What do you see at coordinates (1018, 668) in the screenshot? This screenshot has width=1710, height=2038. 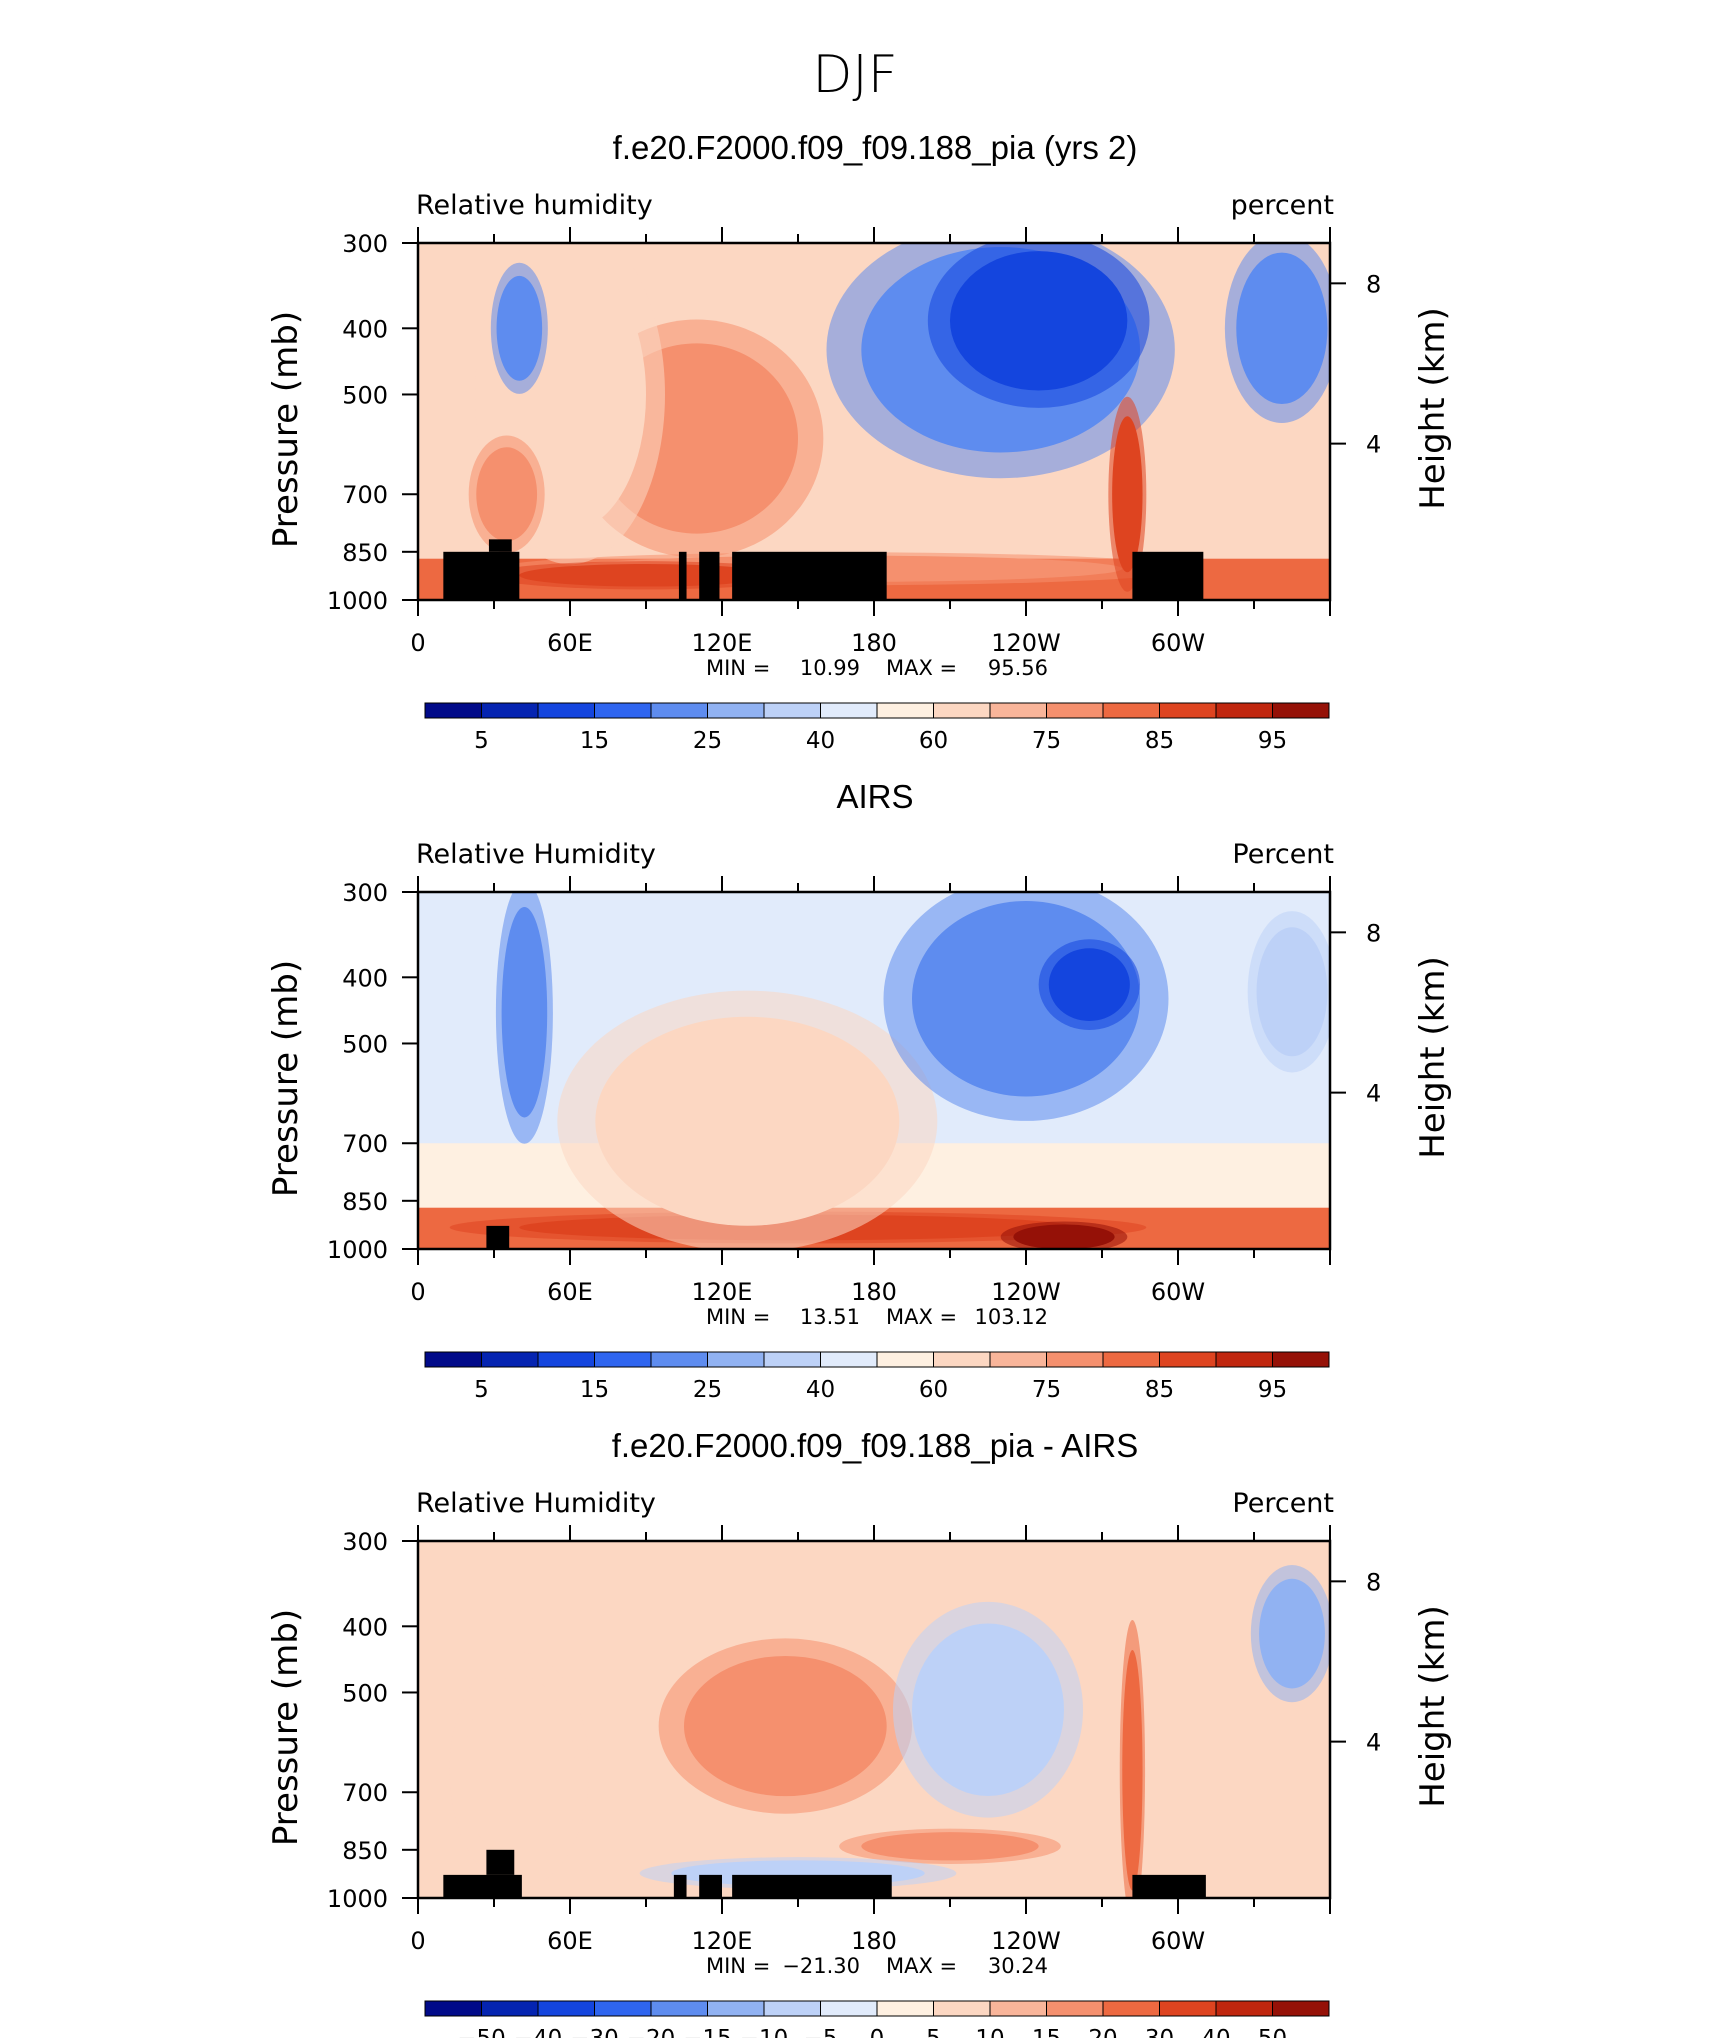 I see `max-value: 95.56` at bounding box center [1018, 668].